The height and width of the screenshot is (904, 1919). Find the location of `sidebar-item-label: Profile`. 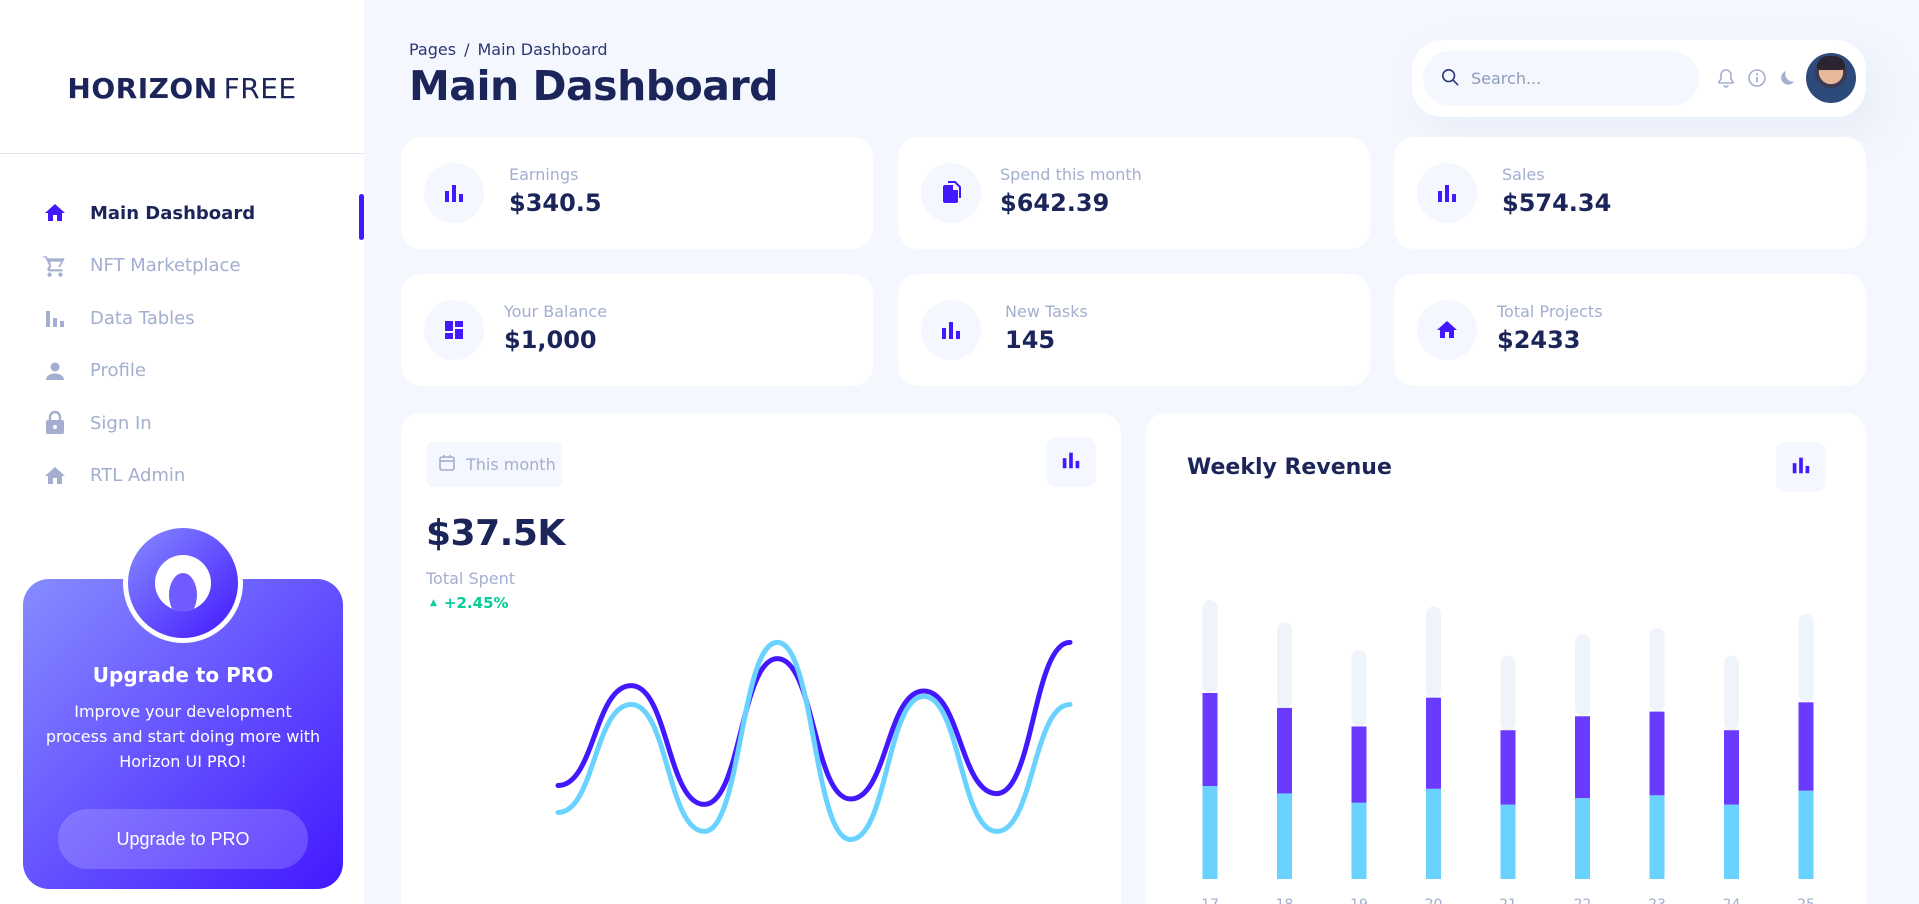

sidebar-item-label: Profile is located at coordinates (118, 371).